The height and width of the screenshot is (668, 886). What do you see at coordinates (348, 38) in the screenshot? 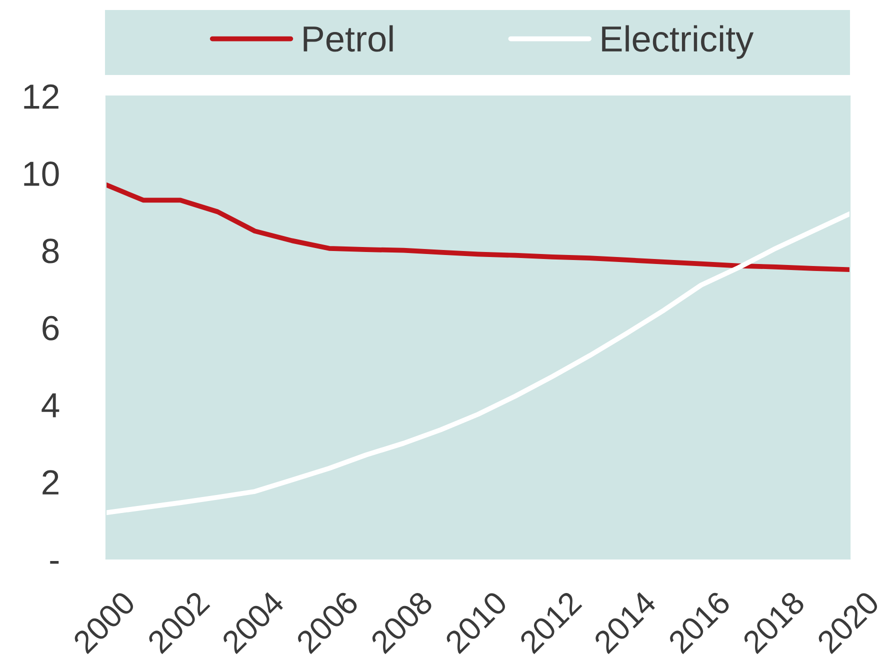
I see `legend-label: Petrol` at bounding box center [348, 38].